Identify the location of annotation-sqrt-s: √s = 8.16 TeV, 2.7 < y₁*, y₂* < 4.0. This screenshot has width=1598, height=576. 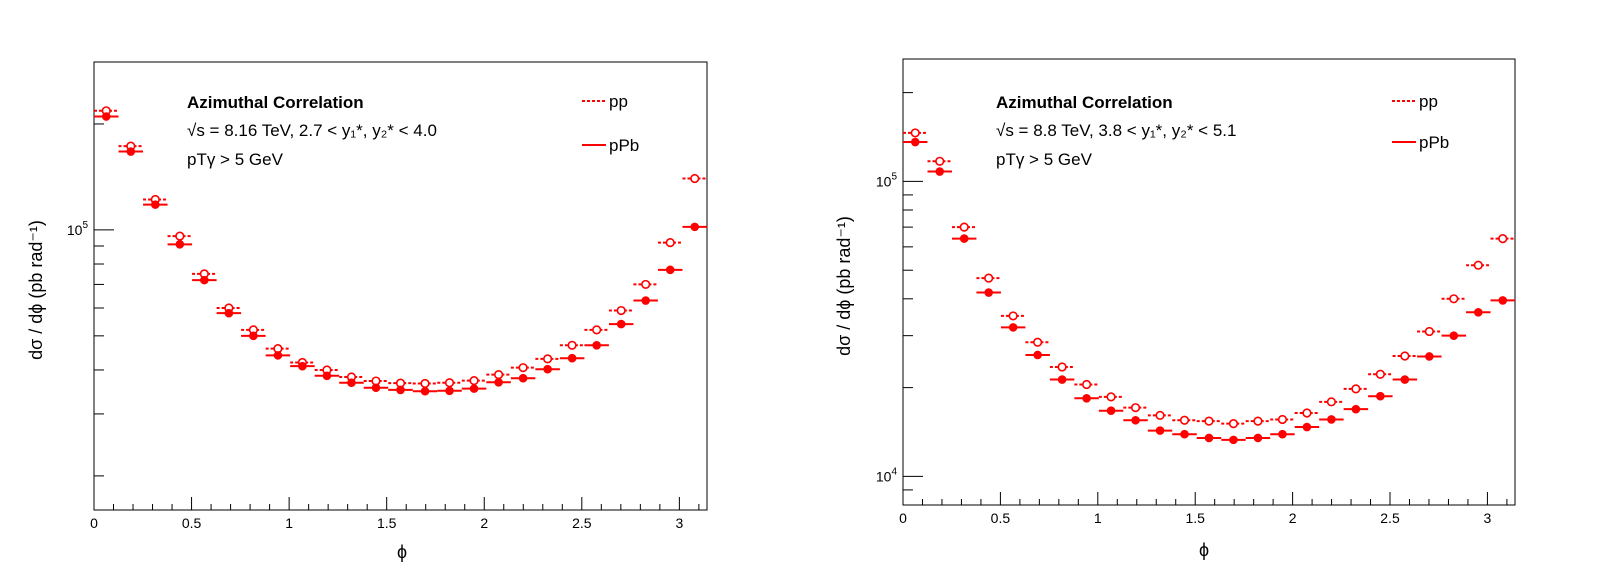
(312, 130).